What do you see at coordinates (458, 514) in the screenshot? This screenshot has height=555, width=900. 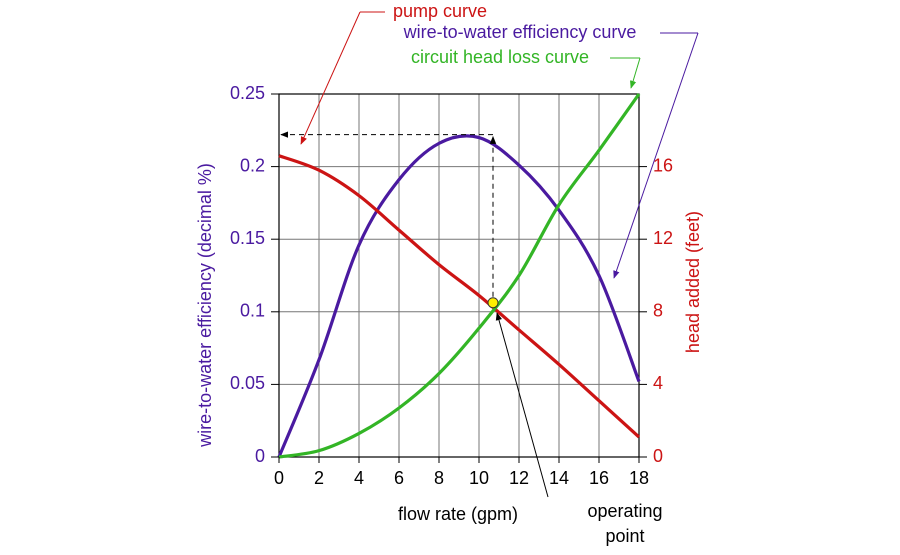 I see `x-axis-label: flow rate (gpm)` at bounding box center [458, 514].